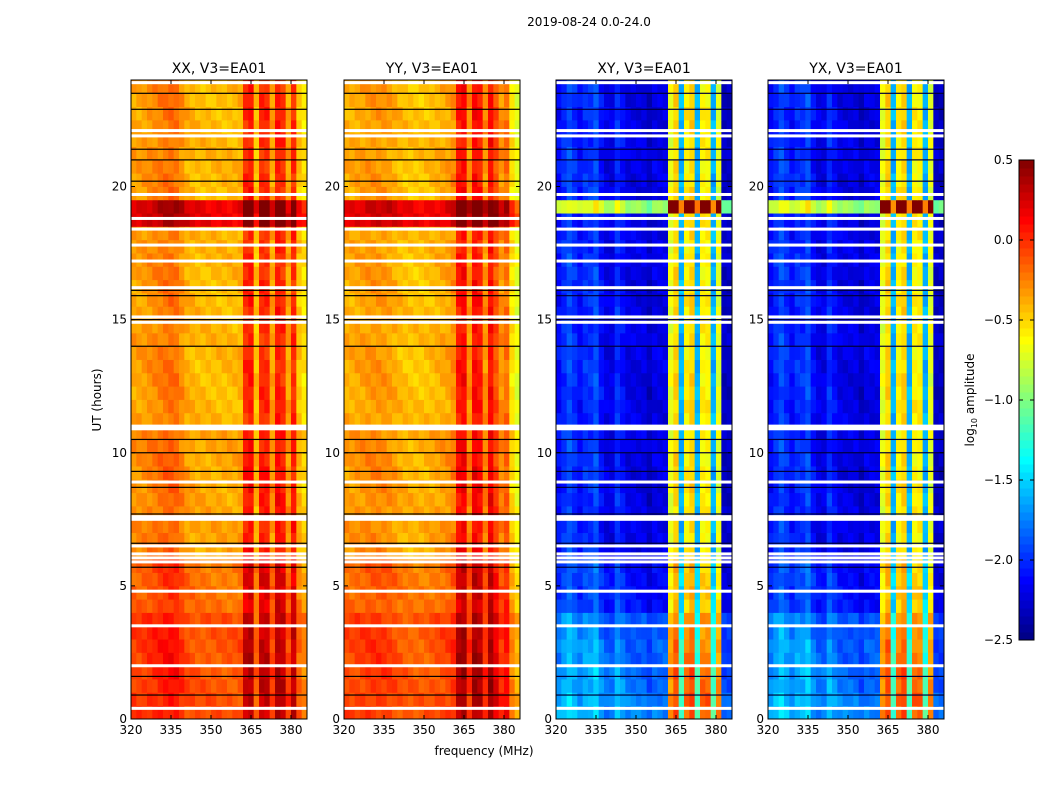  What do you see at coordinates (219, 426) in the screenshot?
I see `flagged-row` at bounding box center [219, 426].